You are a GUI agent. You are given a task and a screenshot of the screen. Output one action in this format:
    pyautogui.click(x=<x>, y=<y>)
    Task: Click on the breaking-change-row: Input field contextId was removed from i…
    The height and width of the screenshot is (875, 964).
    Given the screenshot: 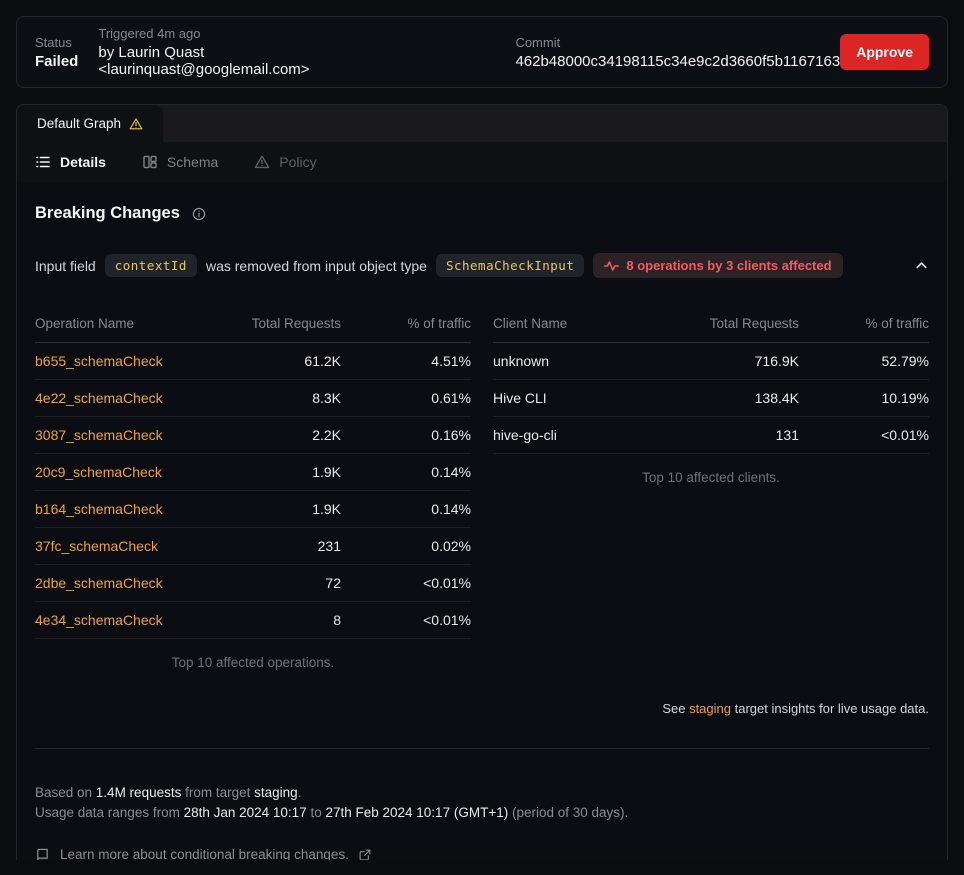 What is the action you would take?
    pyautogui.click(x=482, y=265)
    